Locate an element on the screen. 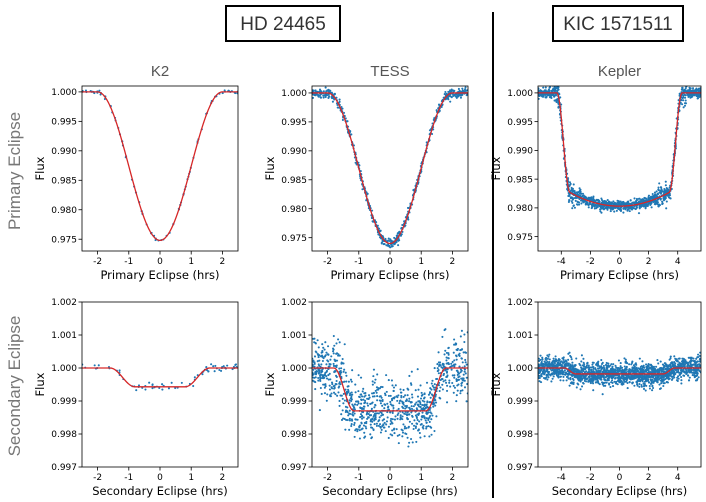  x-axis-label: Primary Eclipse (hrs) is located at coordinates (159, 275).